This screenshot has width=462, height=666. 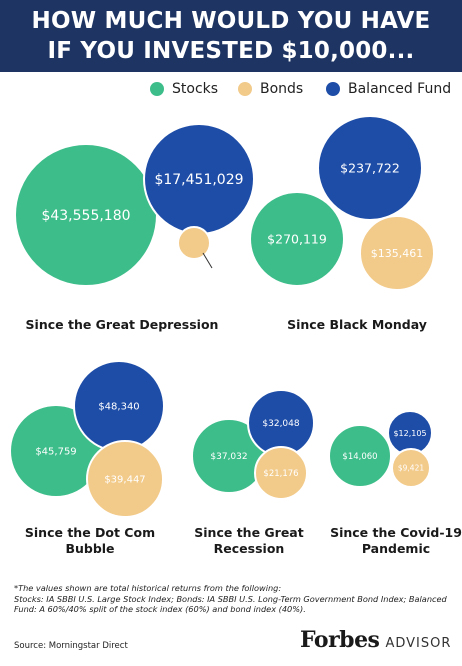 I want to click on legend-label-stocks: Stocks, so click(x=195, y=89).